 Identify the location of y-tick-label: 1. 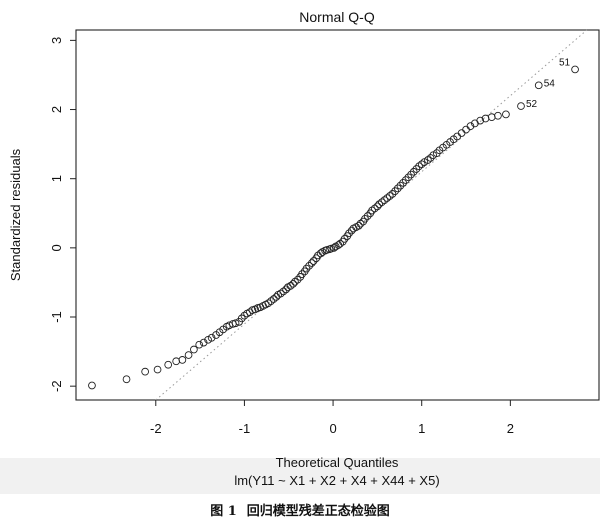
(56, 178).